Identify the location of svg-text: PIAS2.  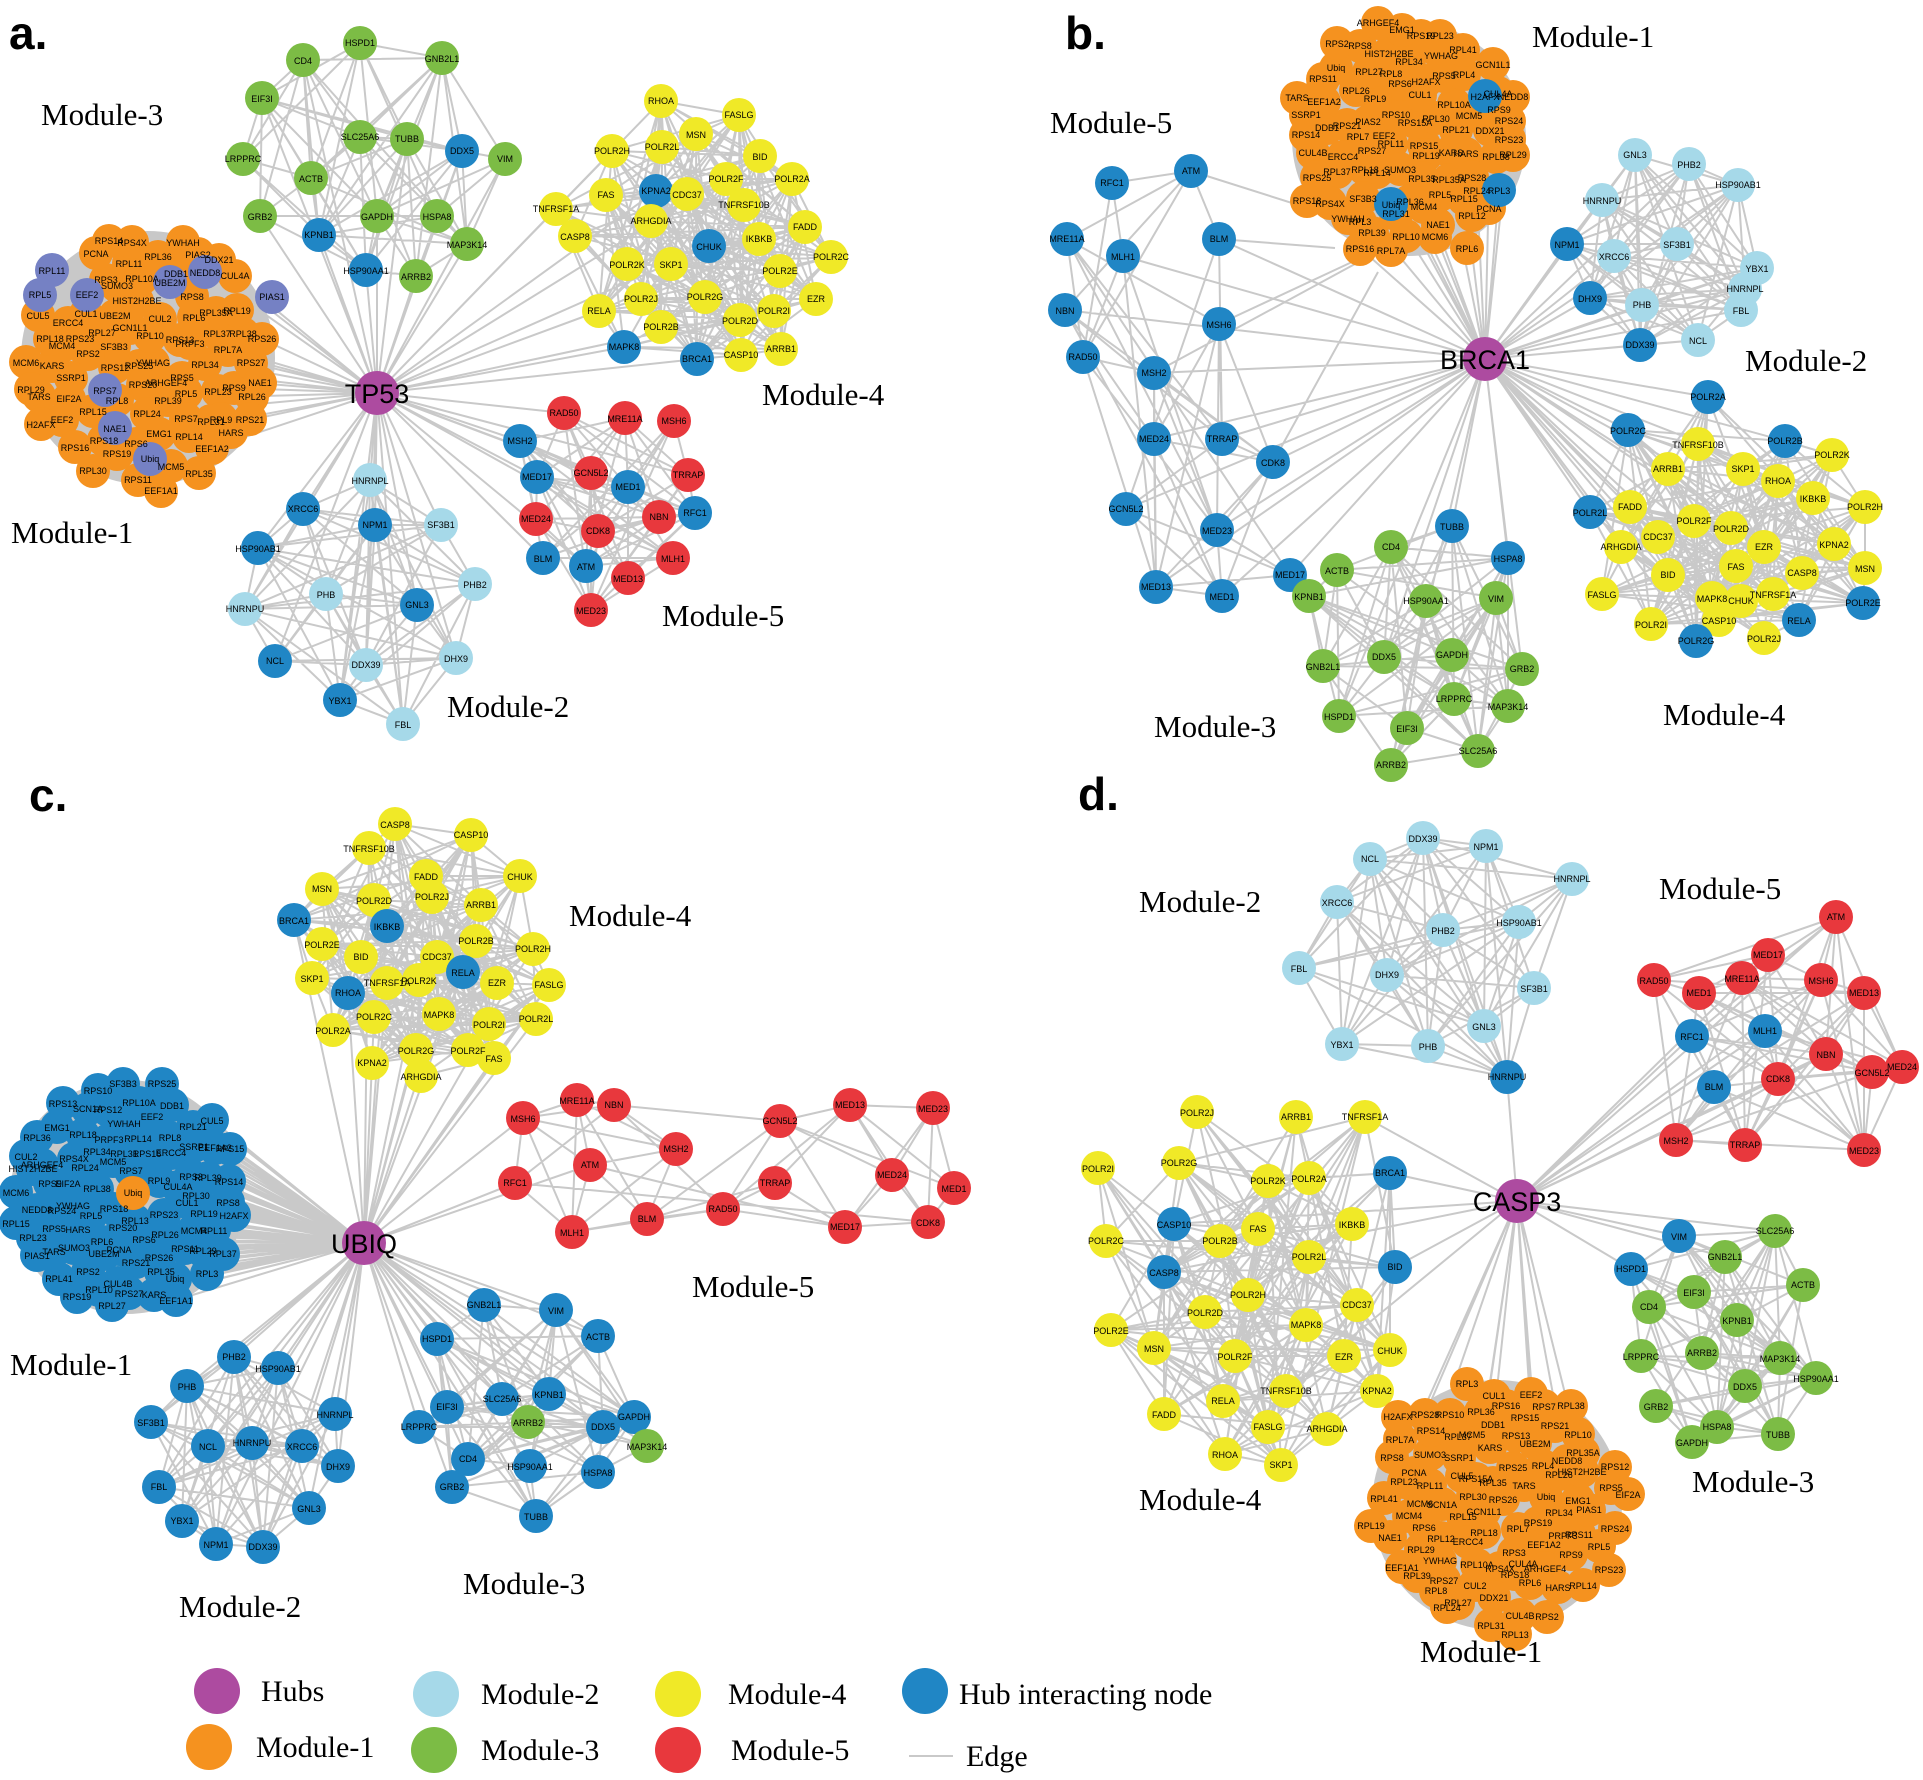
(1368, 122).